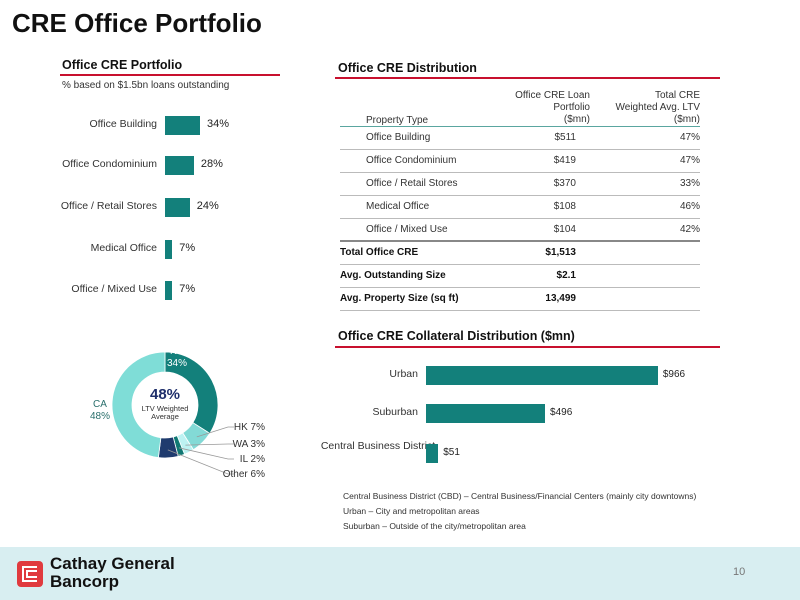 The image size is (800, 600). I want to click on donut-center-value: 48%, so click(165, 394).